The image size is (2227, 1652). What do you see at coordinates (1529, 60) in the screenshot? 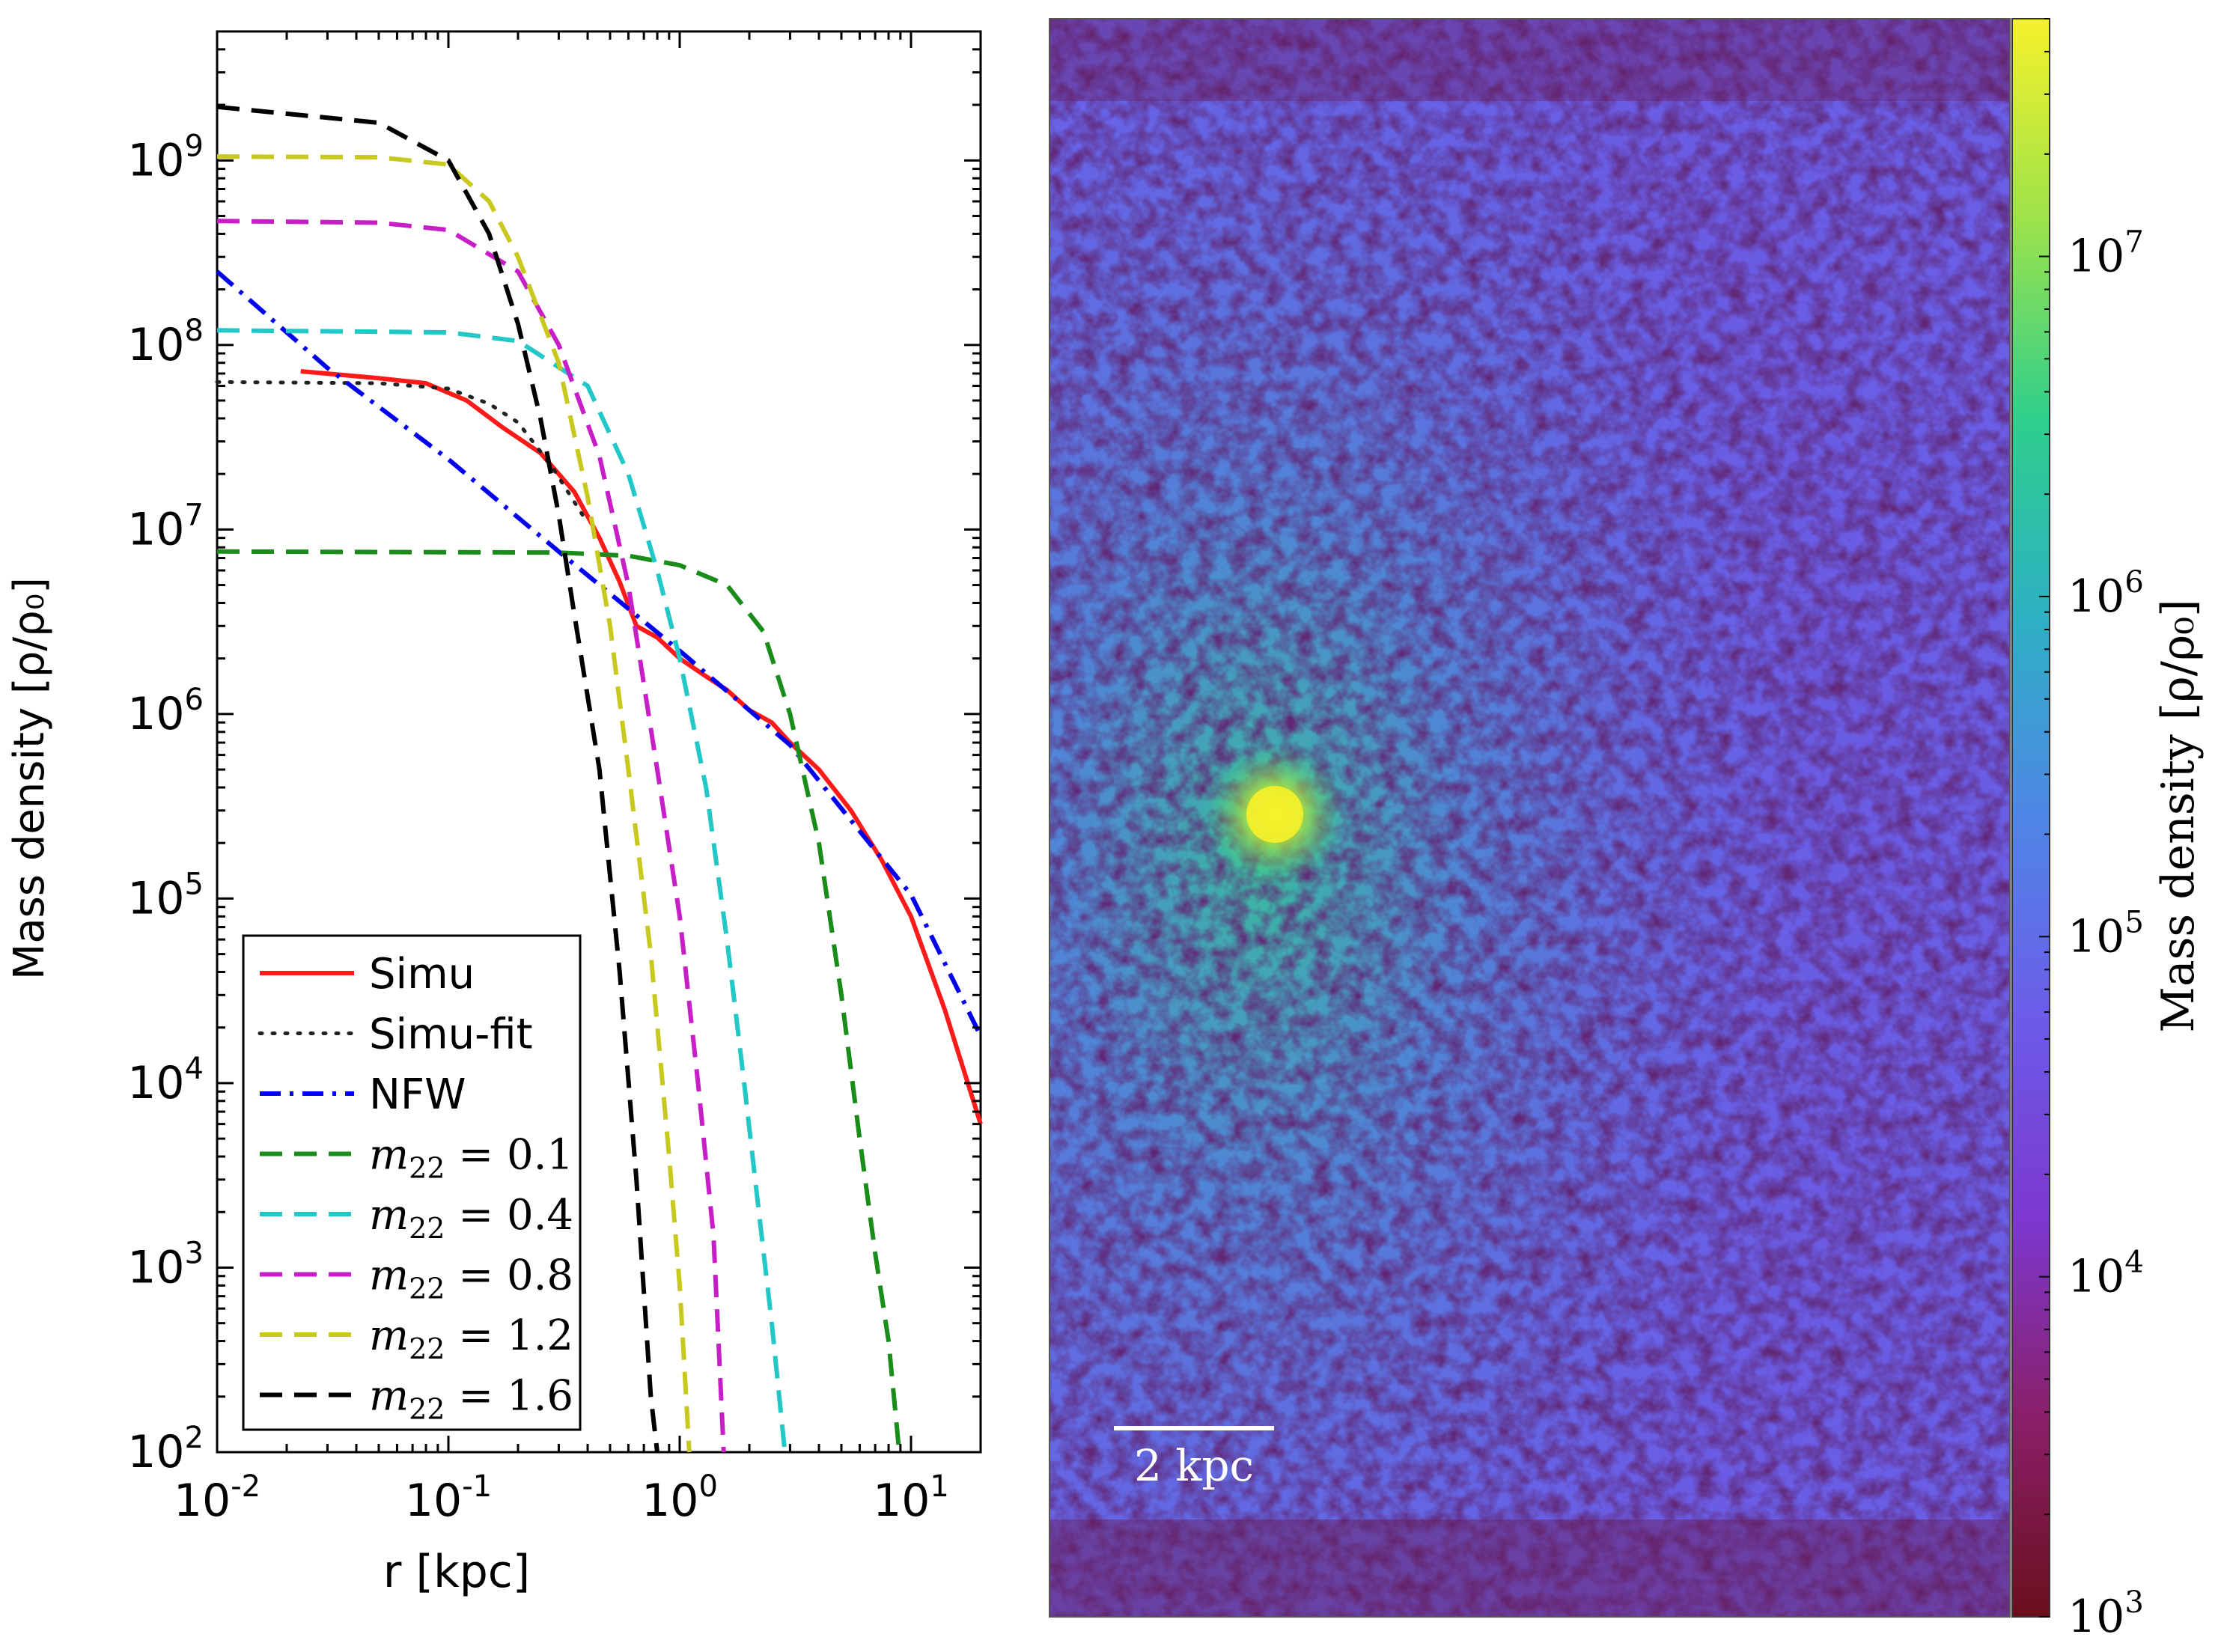
I see `heatmap-top-edge` at bounding box center [1529, 60].